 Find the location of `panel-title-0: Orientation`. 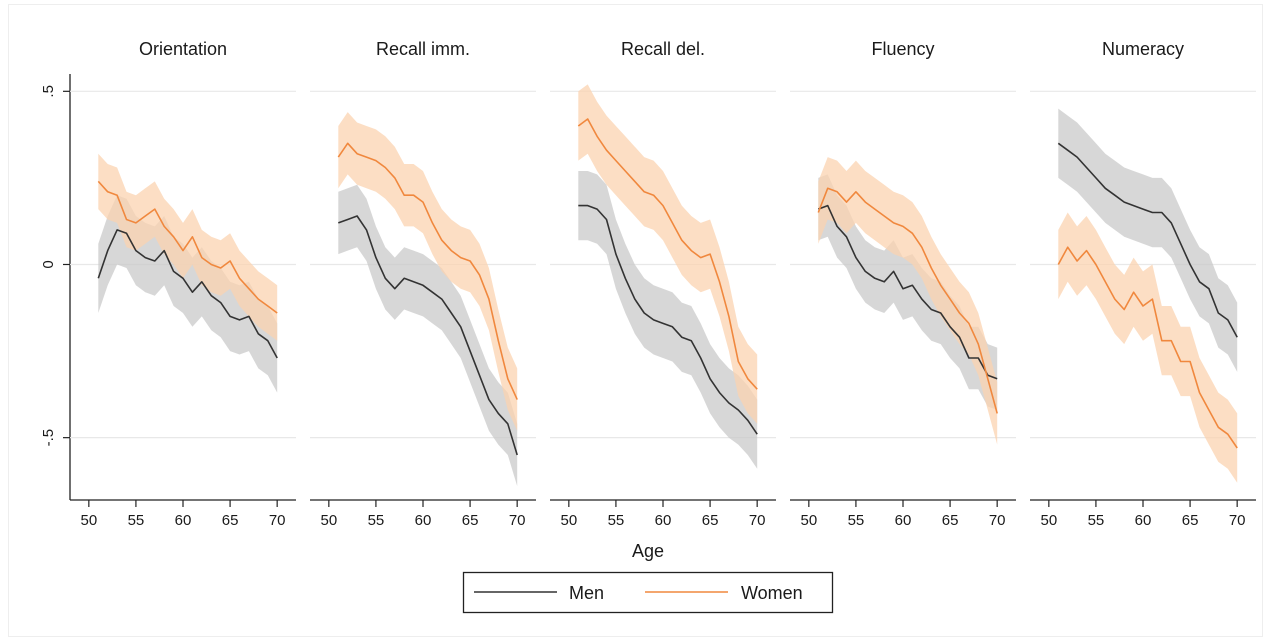

panel-title-0: Orientation is located at coordinates (183, 49).